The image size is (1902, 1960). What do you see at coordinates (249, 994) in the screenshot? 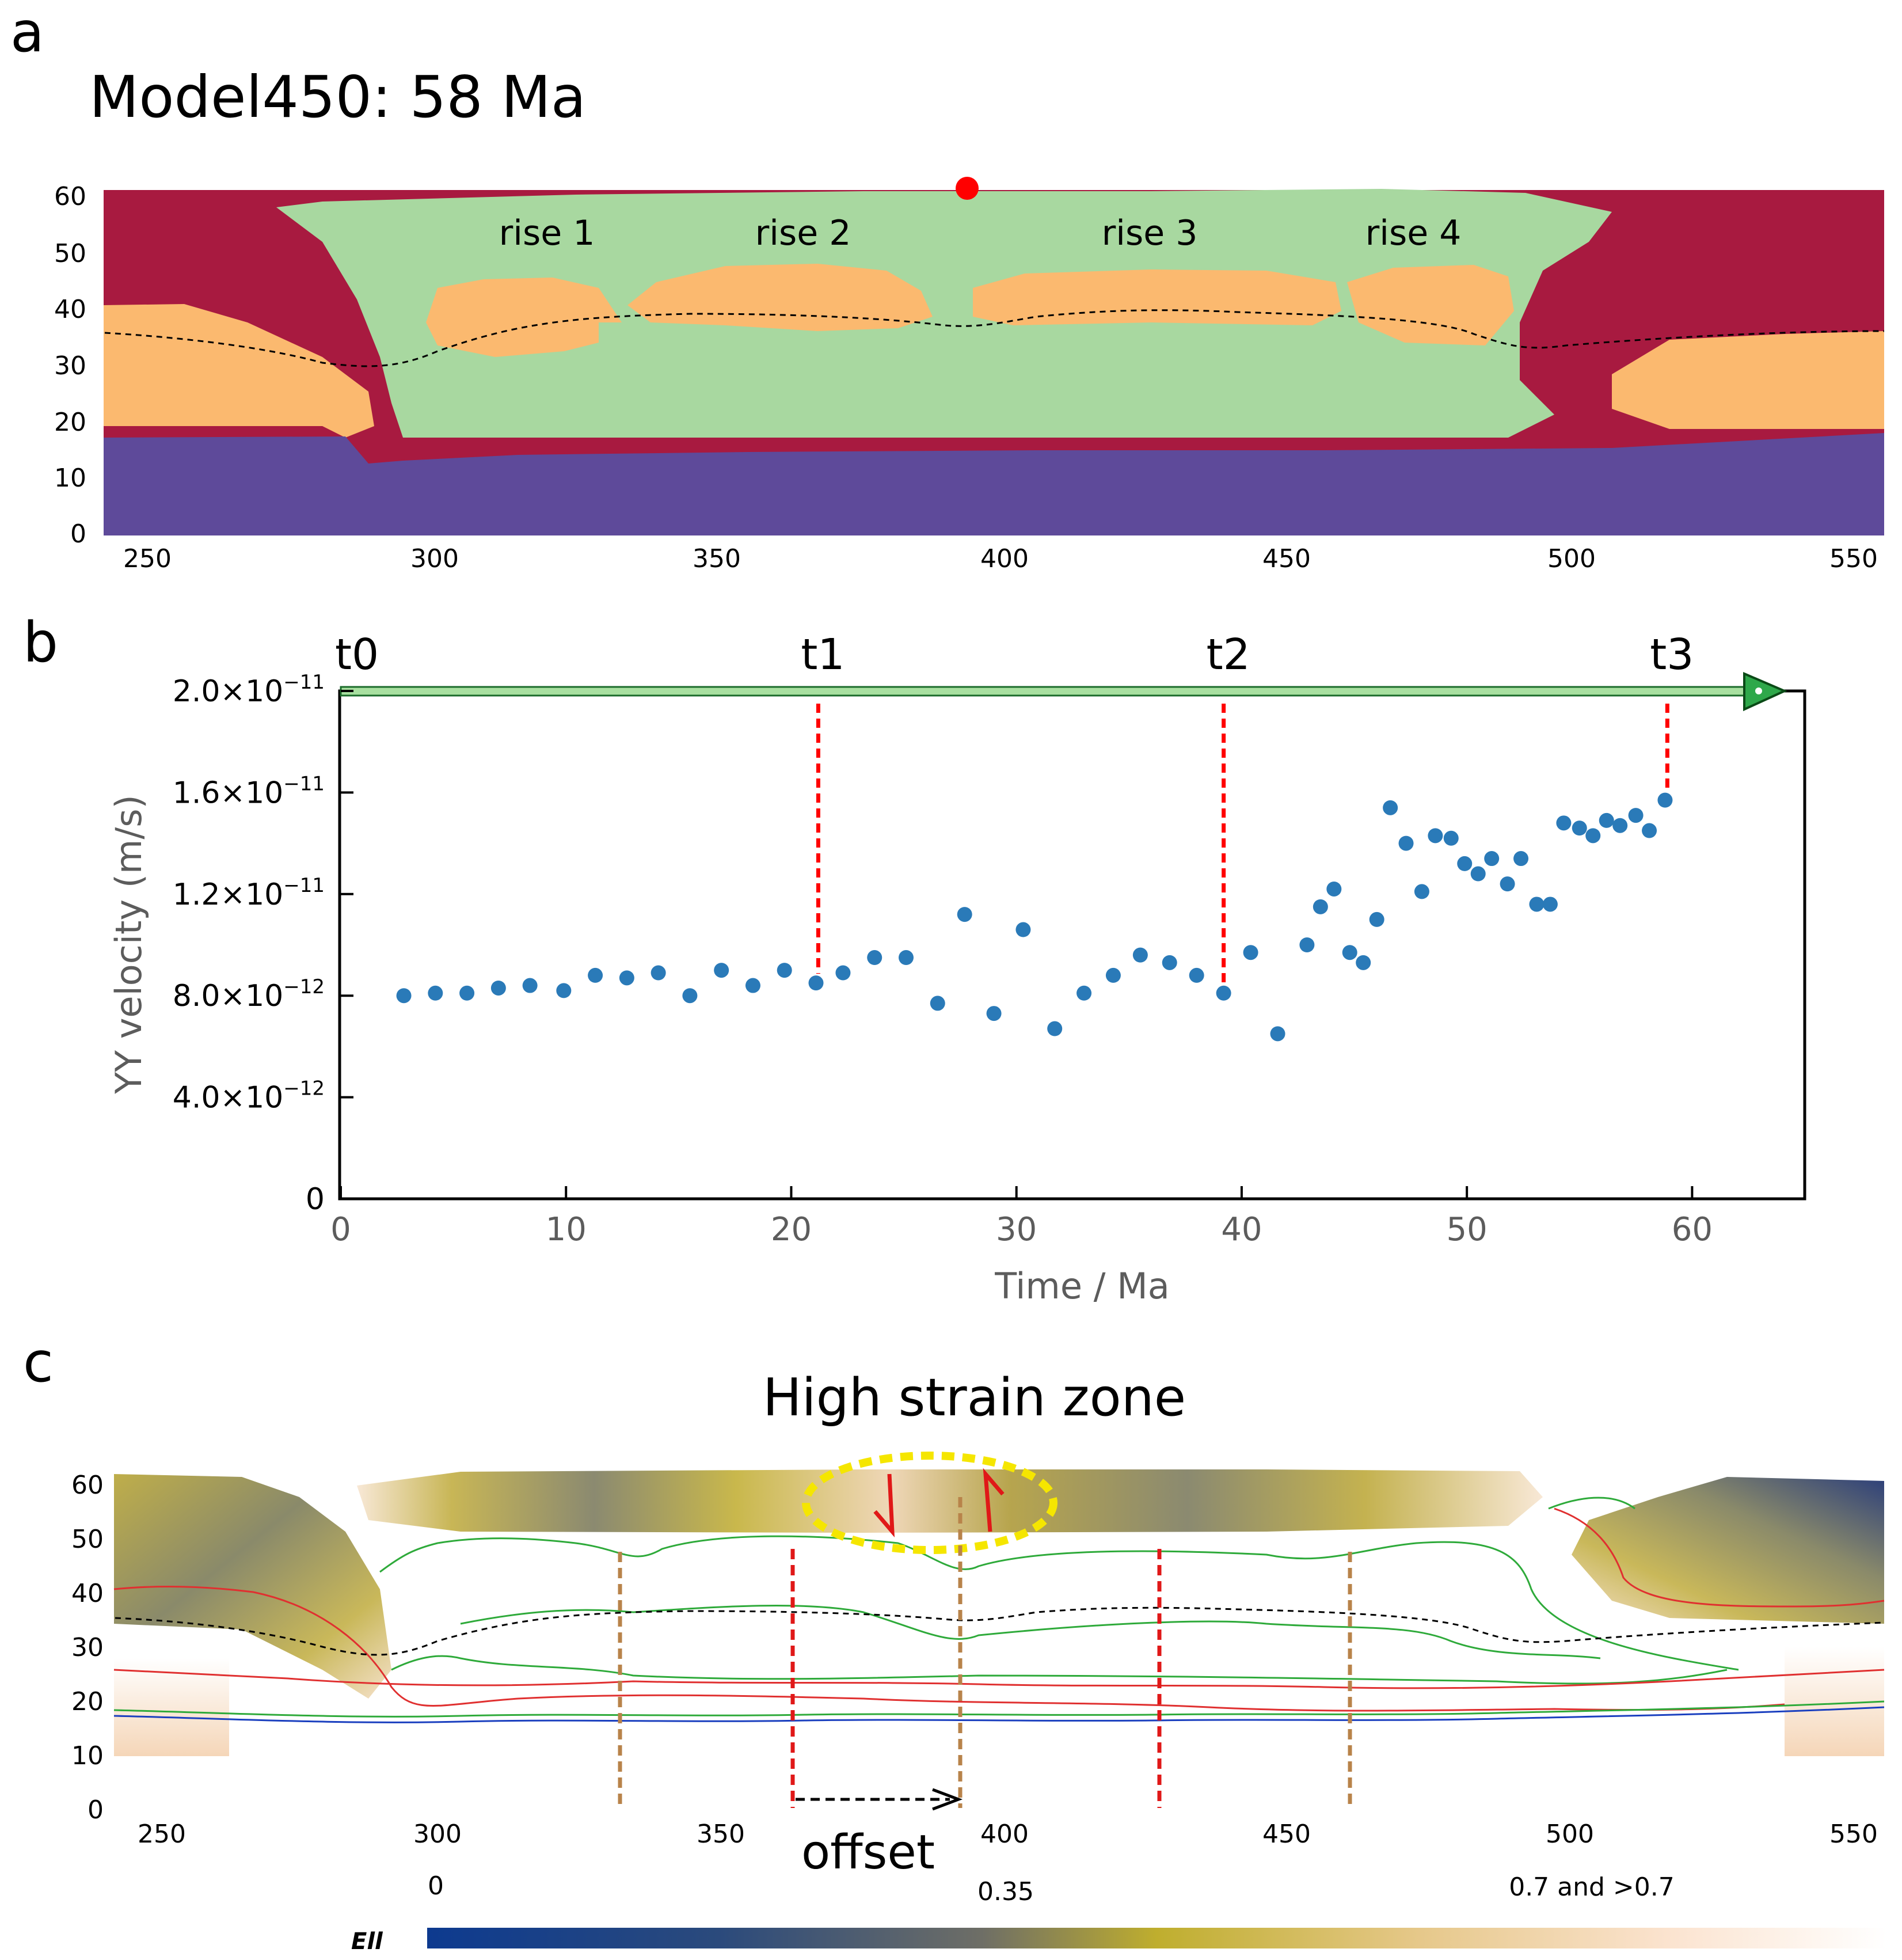
I see `b-y-tick-2: 8.0×10⁻¹²` at bounding box center [249, 994].